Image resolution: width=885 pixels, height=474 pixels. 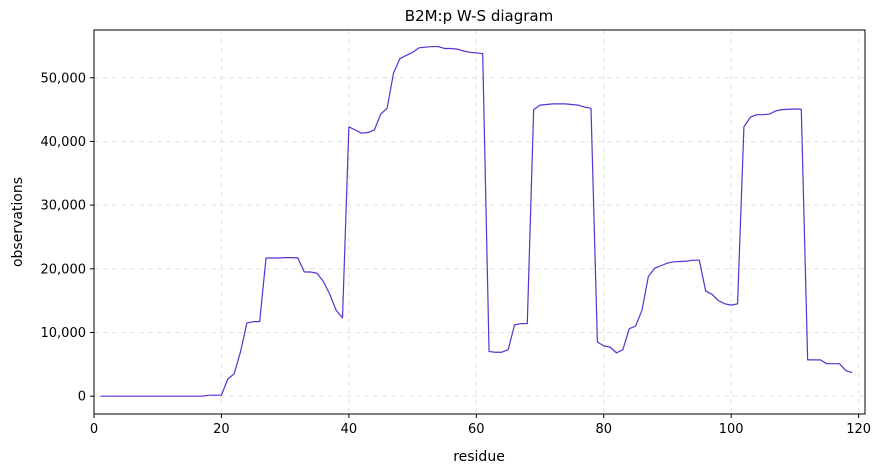 What do you see at coordinates (603, 429) in the screenshot?
I see `x-tick-label: 80` at bounding box center [603, 429].